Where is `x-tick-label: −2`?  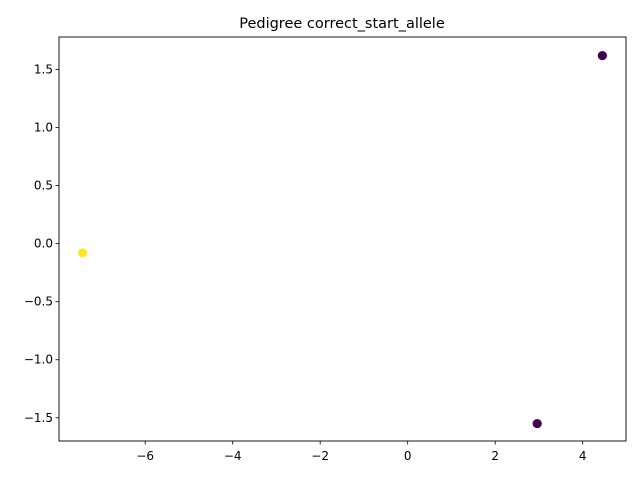
x-tick-label: −2 is located at coordinates (320, 456).